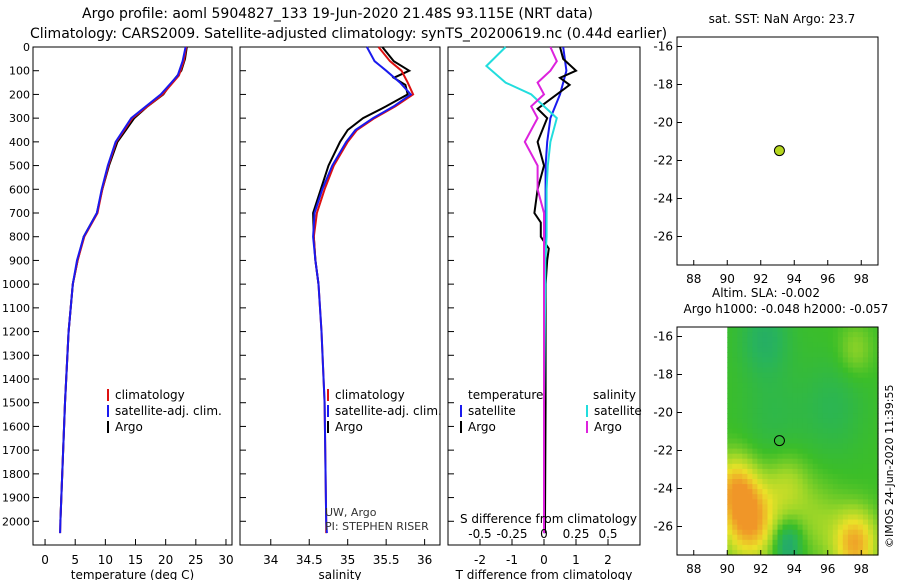  Describe the element at coordinates (544, 574) in the screenshot. I see `difference-x-label: T difference from climatology` at that location.